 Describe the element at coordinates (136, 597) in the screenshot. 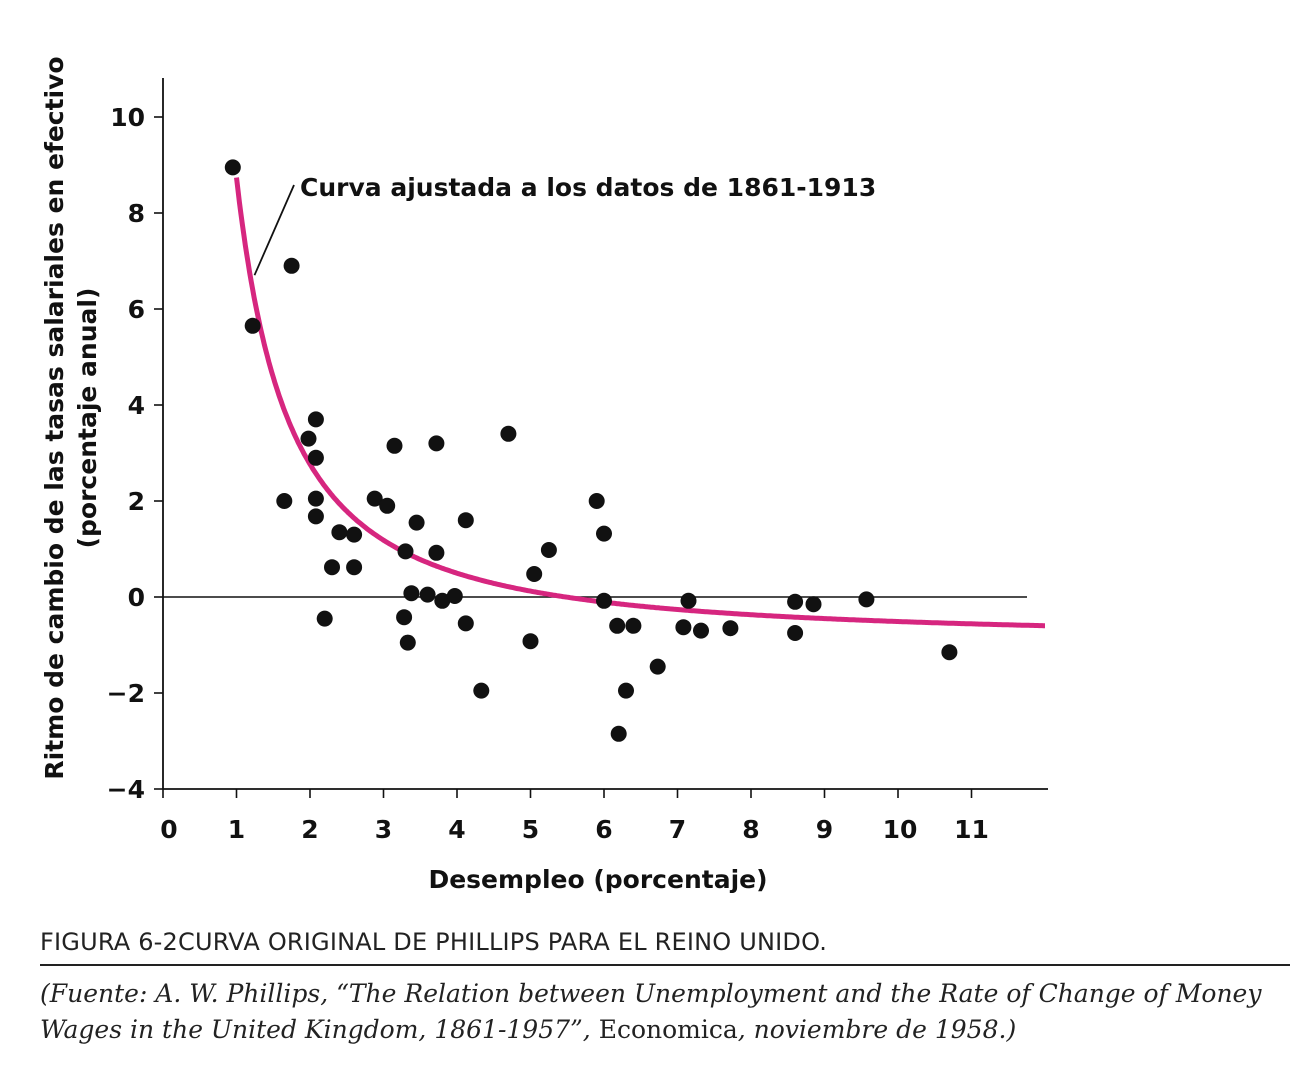

I see `y-tick-label: 0` at that location.